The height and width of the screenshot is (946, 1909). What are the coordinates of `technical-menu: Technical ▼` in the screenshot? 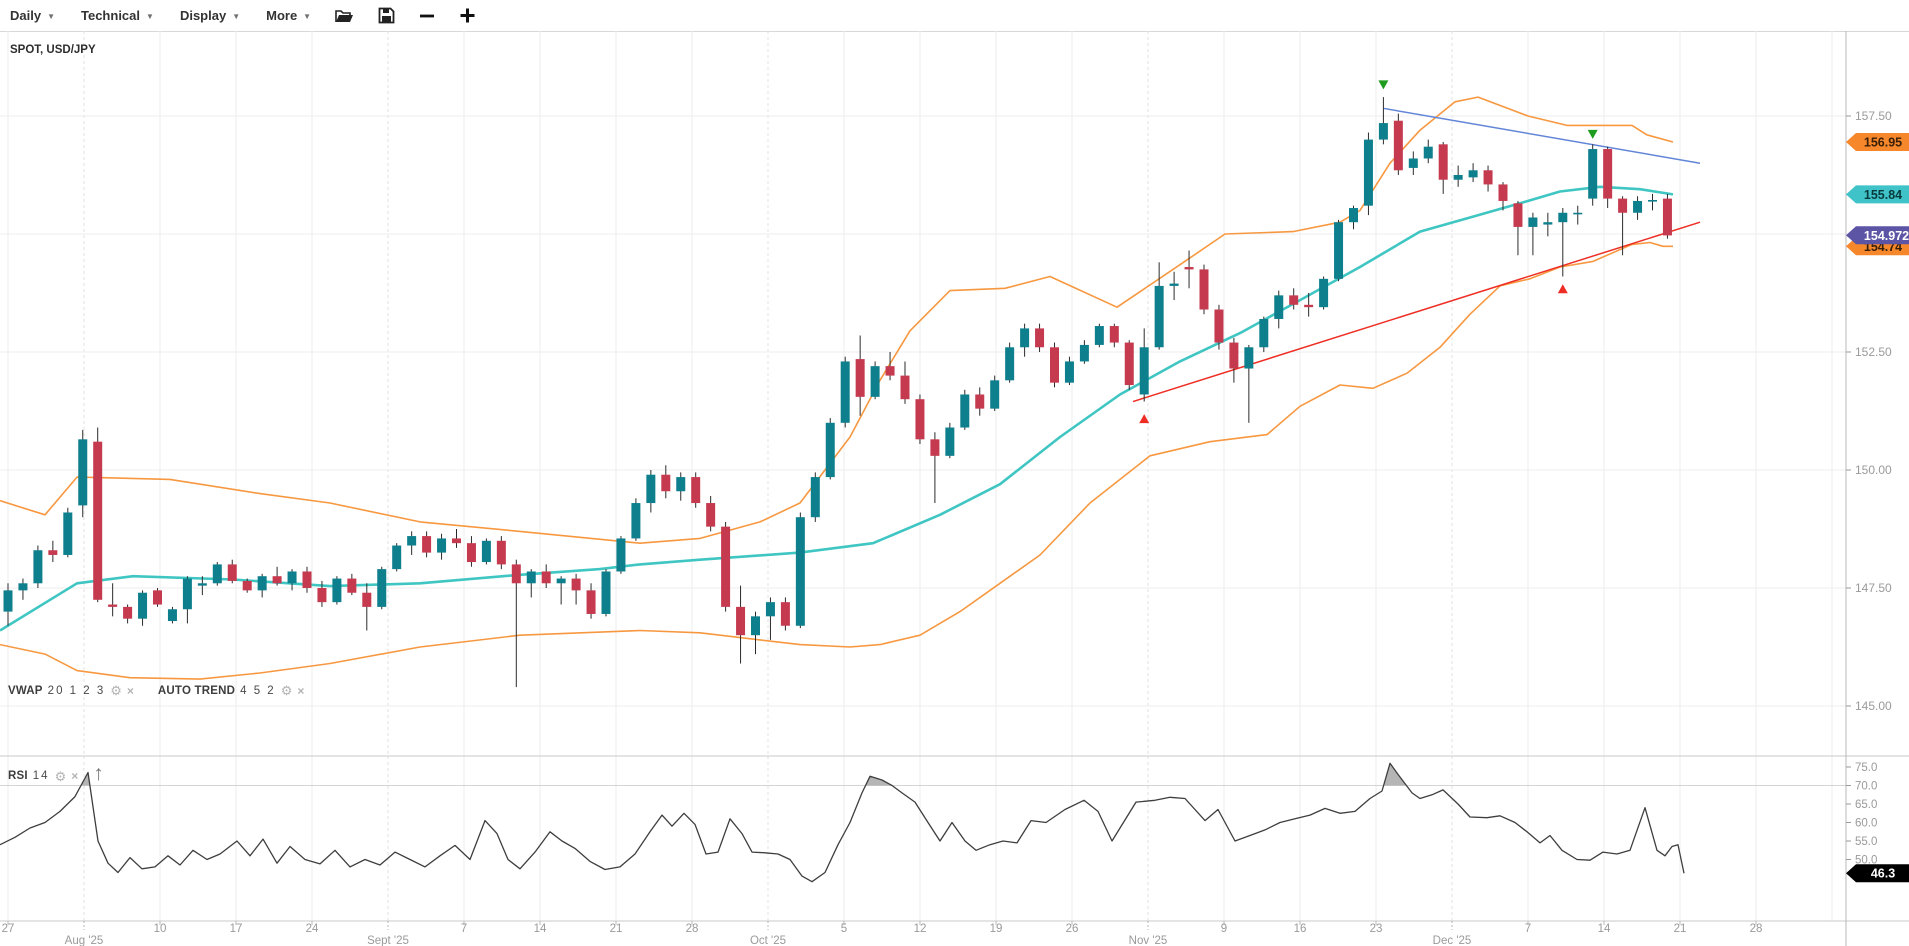 It's located at (117, 15).